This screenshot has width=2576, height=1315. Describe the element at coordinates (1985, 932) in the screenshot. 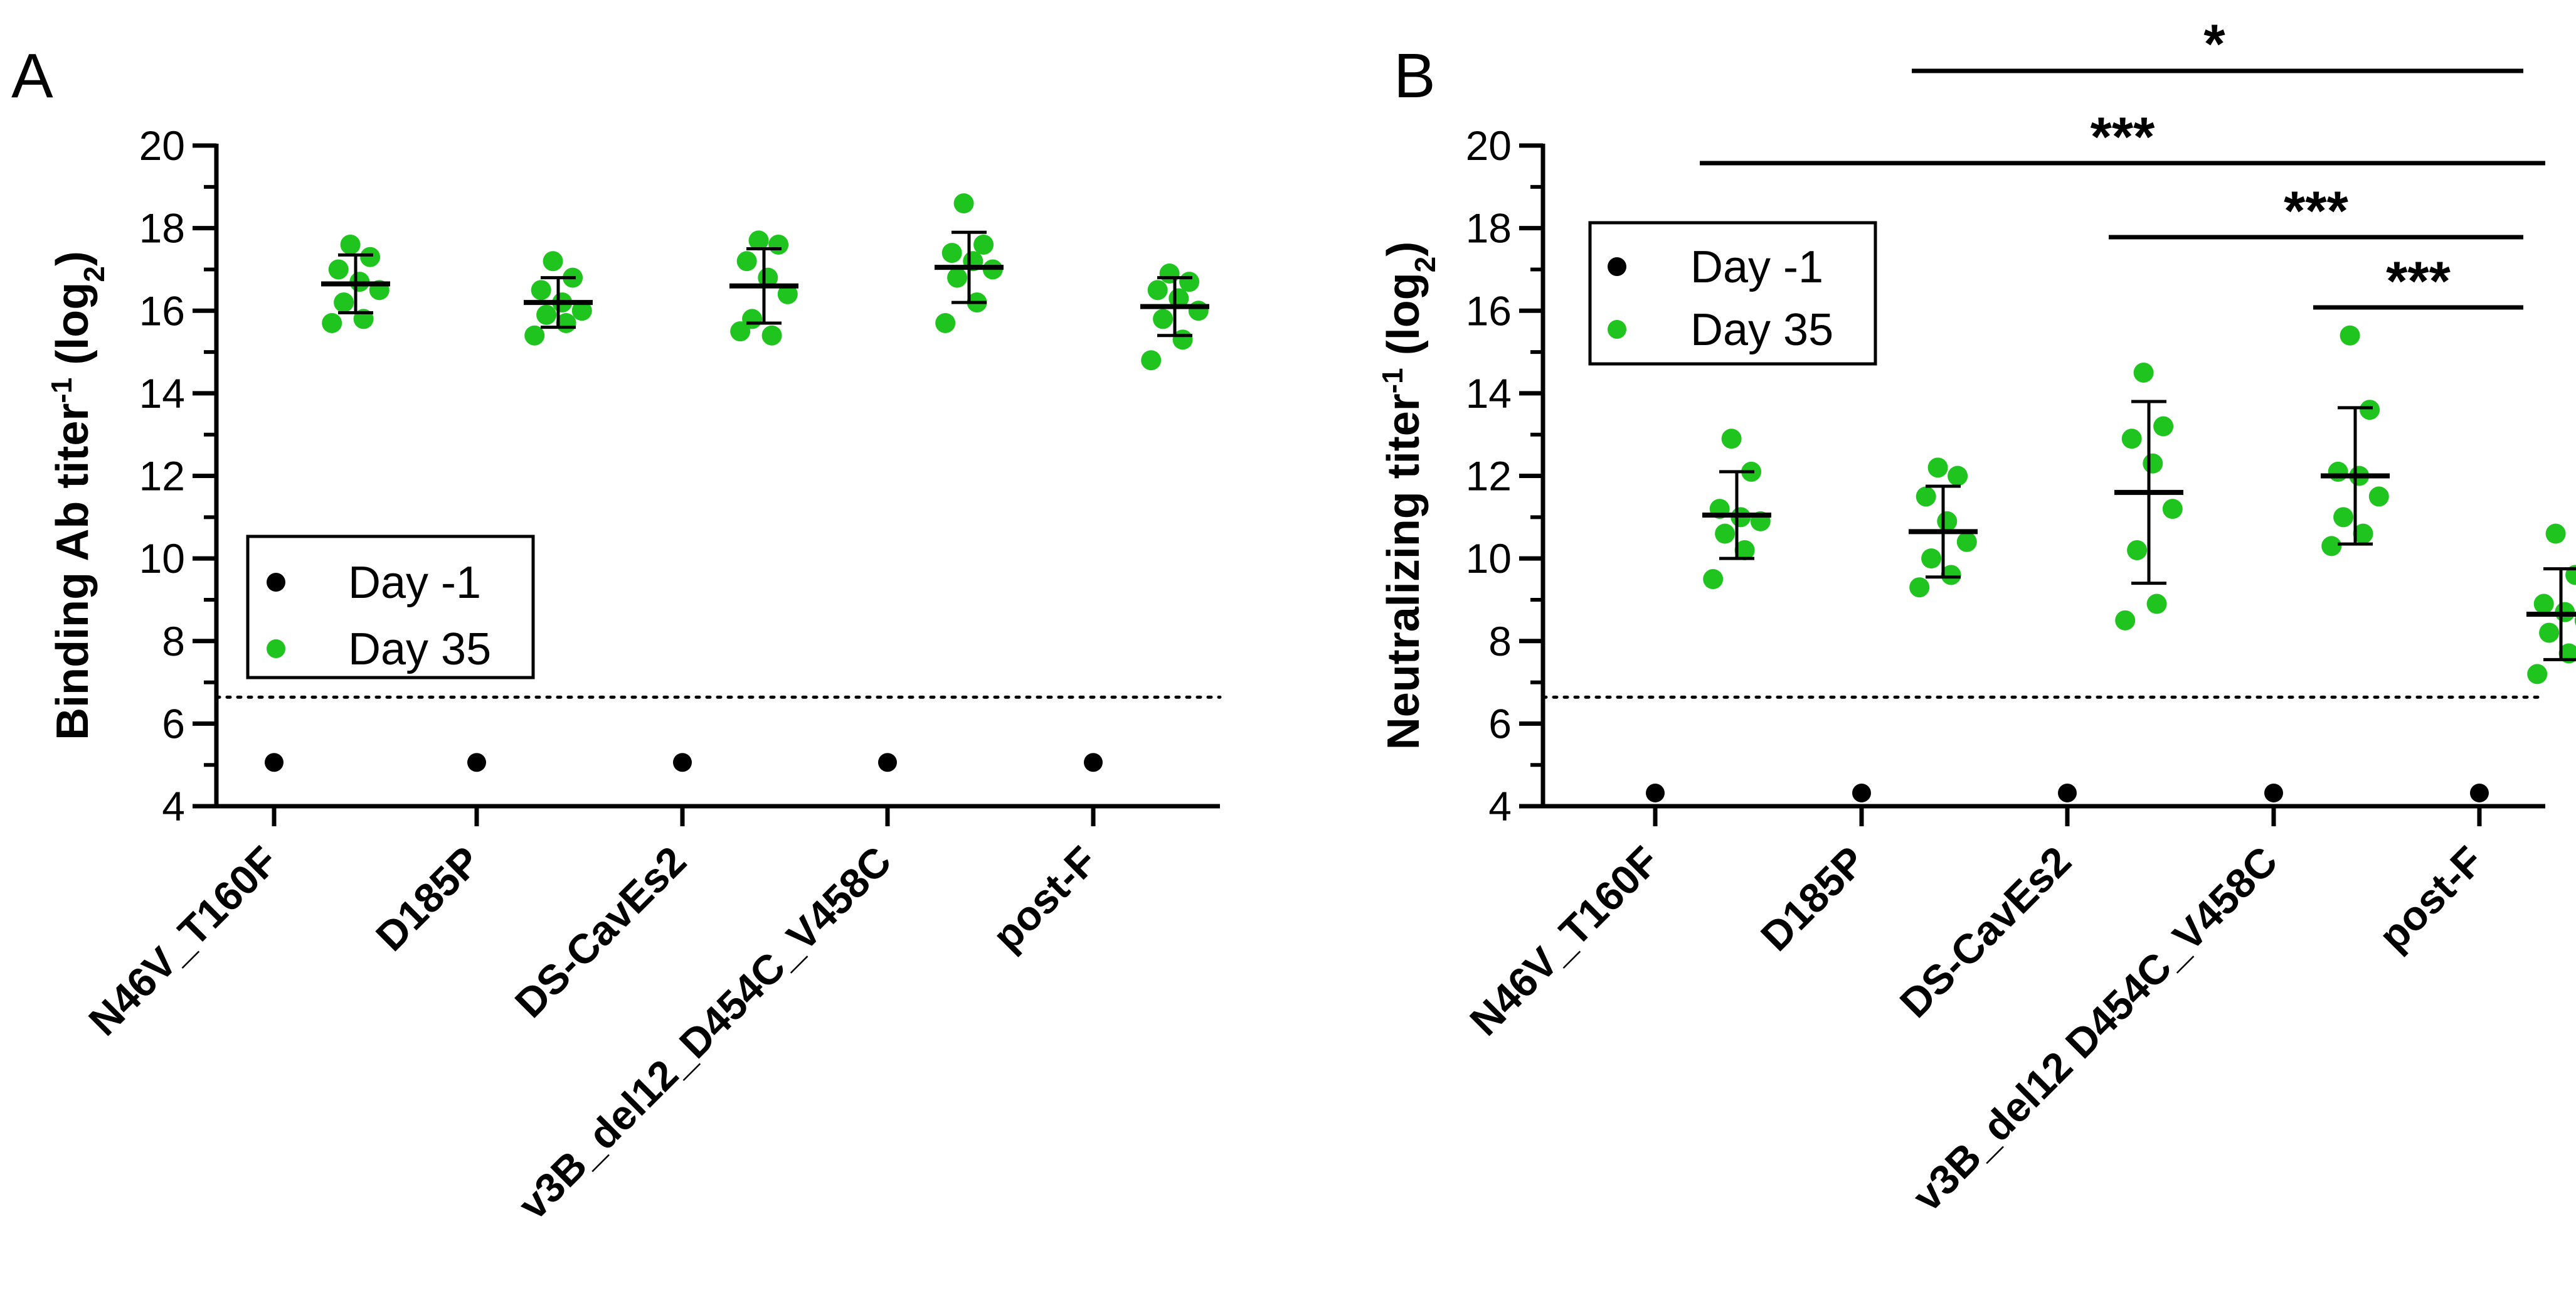

I see `panel-b-category-label: DS-CavEs2` at that location.